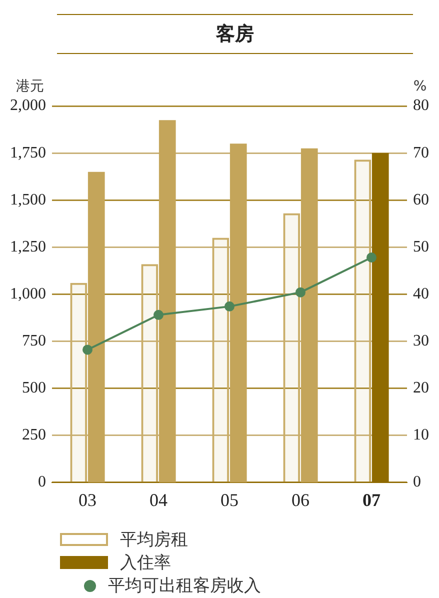 The height and width of the screenshot is (598, 439). I want to click on y-tick-label: 1,250, so click(28, 247).